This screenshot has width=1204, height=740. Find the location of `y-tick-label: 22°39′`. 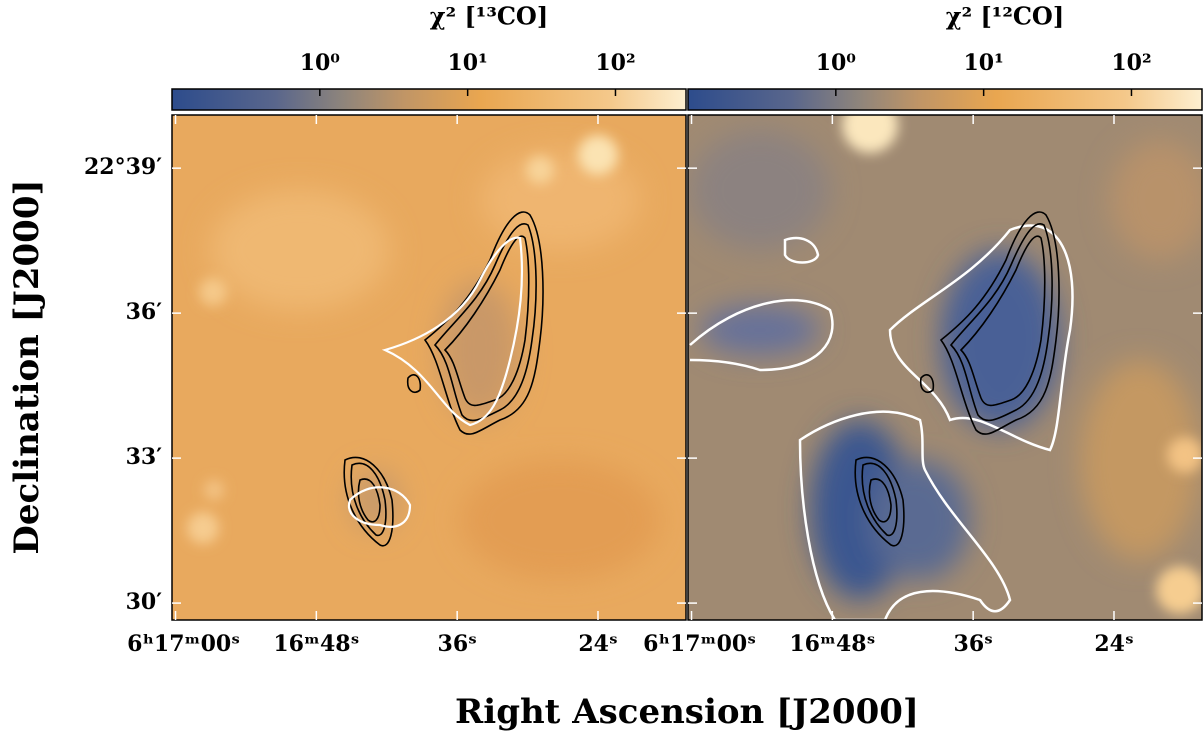

y-tick-label: 22°39′ is located at coordinates (123, 167).